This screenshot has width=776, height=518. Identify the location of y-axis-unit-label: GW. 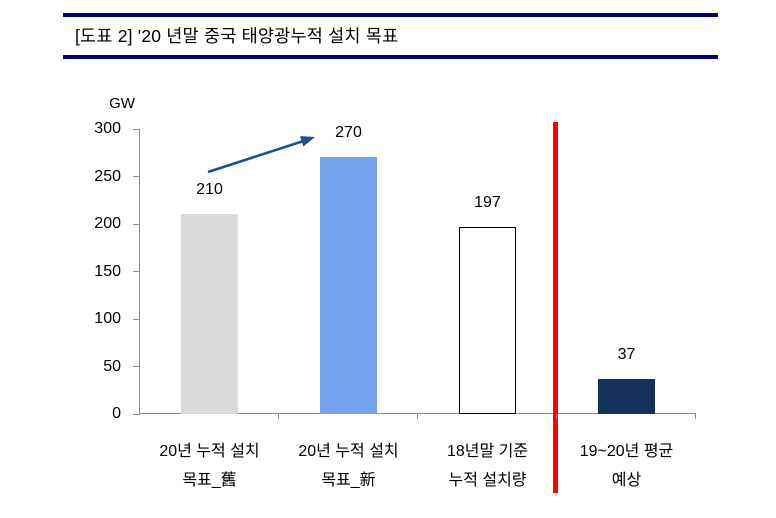
(122, 103).